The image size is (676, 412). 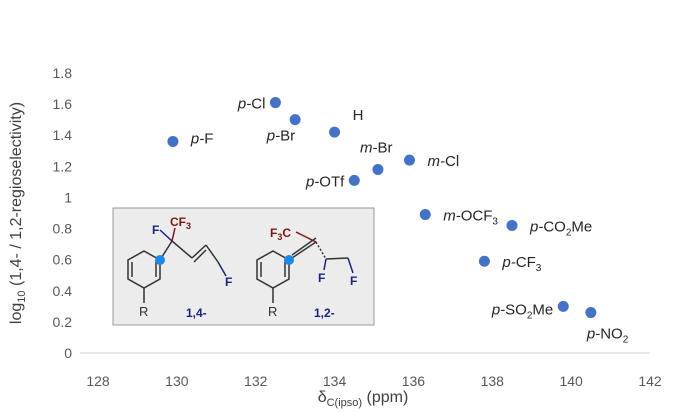 What do you see at coordinates (180, 223) in the screenshot?
I see `left-cf3: CF3` at bounding box center [180, 223].